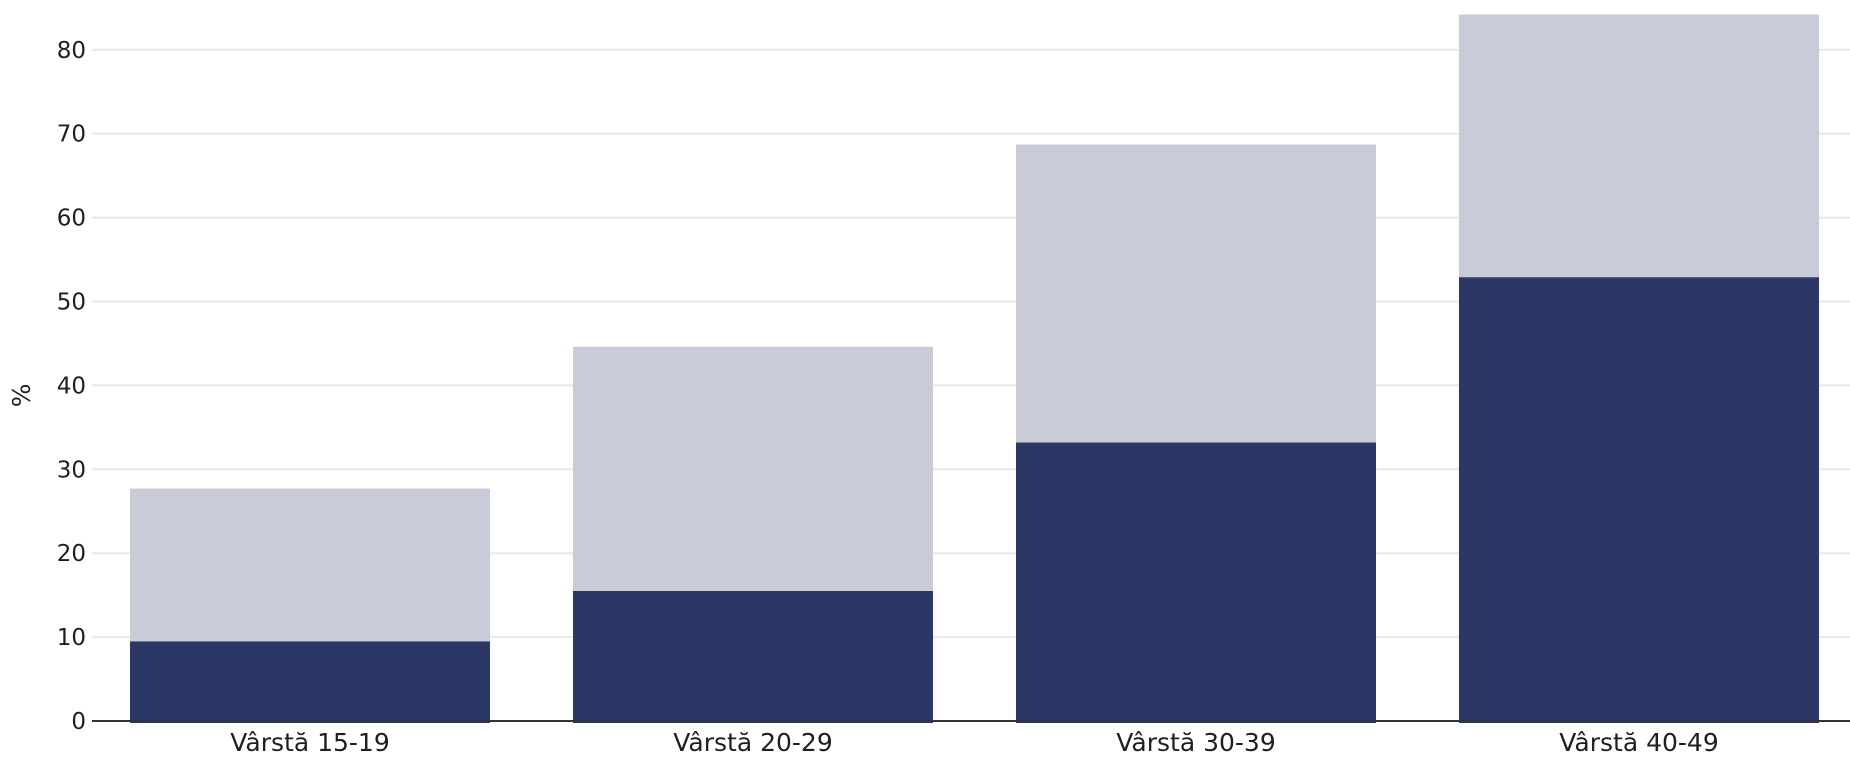  Describe the element at coordinates (71, 219) in the screenshot. I see `y-tick-label: 60` at that location.